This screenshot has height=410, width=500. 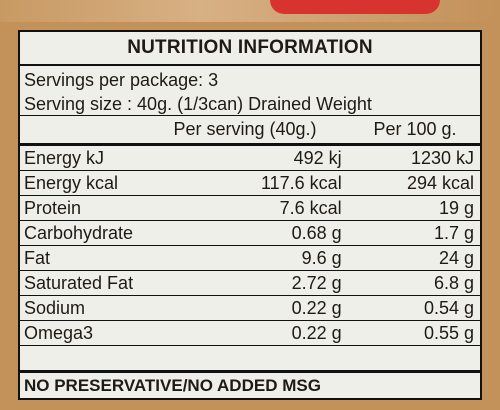 What do you see at coordinates (317, 157) in the screenshot?
I see `per-serving-value: 492 kj` at bounding box center [317, 157].